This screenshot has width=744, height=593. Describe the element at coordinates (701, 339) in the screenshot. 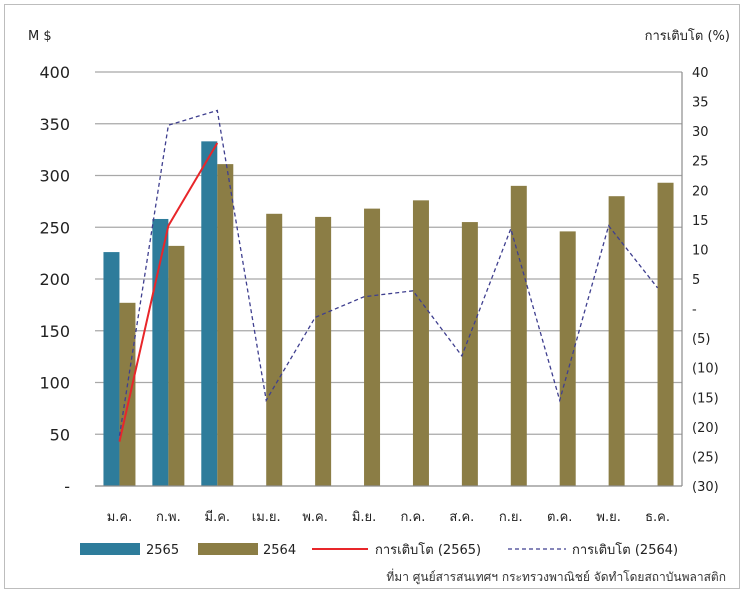

I see `right-tick-label: (5)` at that location.